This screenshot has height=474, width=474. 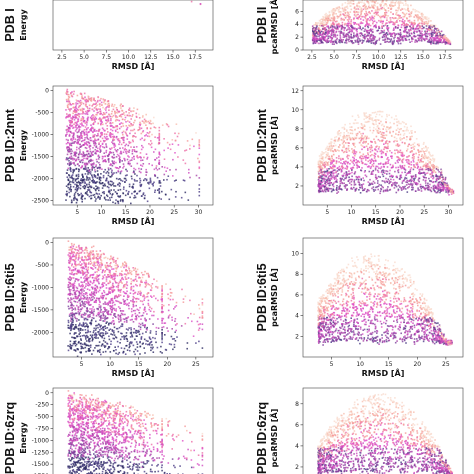 What do you see at coordinates (423, 57) in the screenshot?
I see `x-tick-label: 15.0` at bounding box center [423, 57].